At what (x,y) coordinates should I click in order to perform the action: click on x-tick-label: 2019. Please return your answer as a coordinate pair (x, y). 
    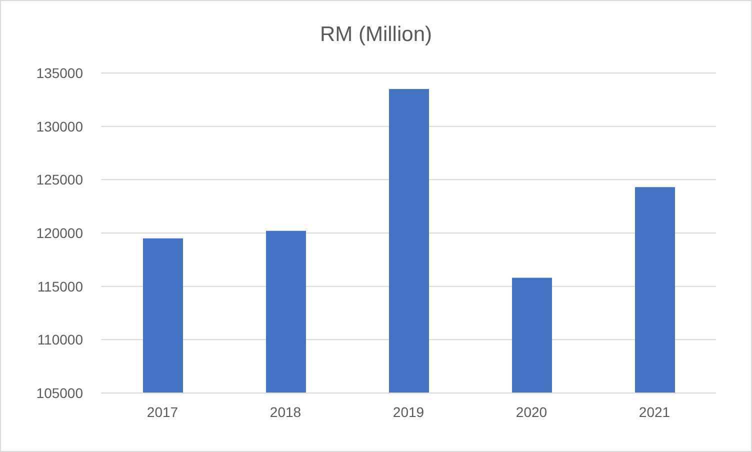
    Looking at the image, I should click on (408, 412).